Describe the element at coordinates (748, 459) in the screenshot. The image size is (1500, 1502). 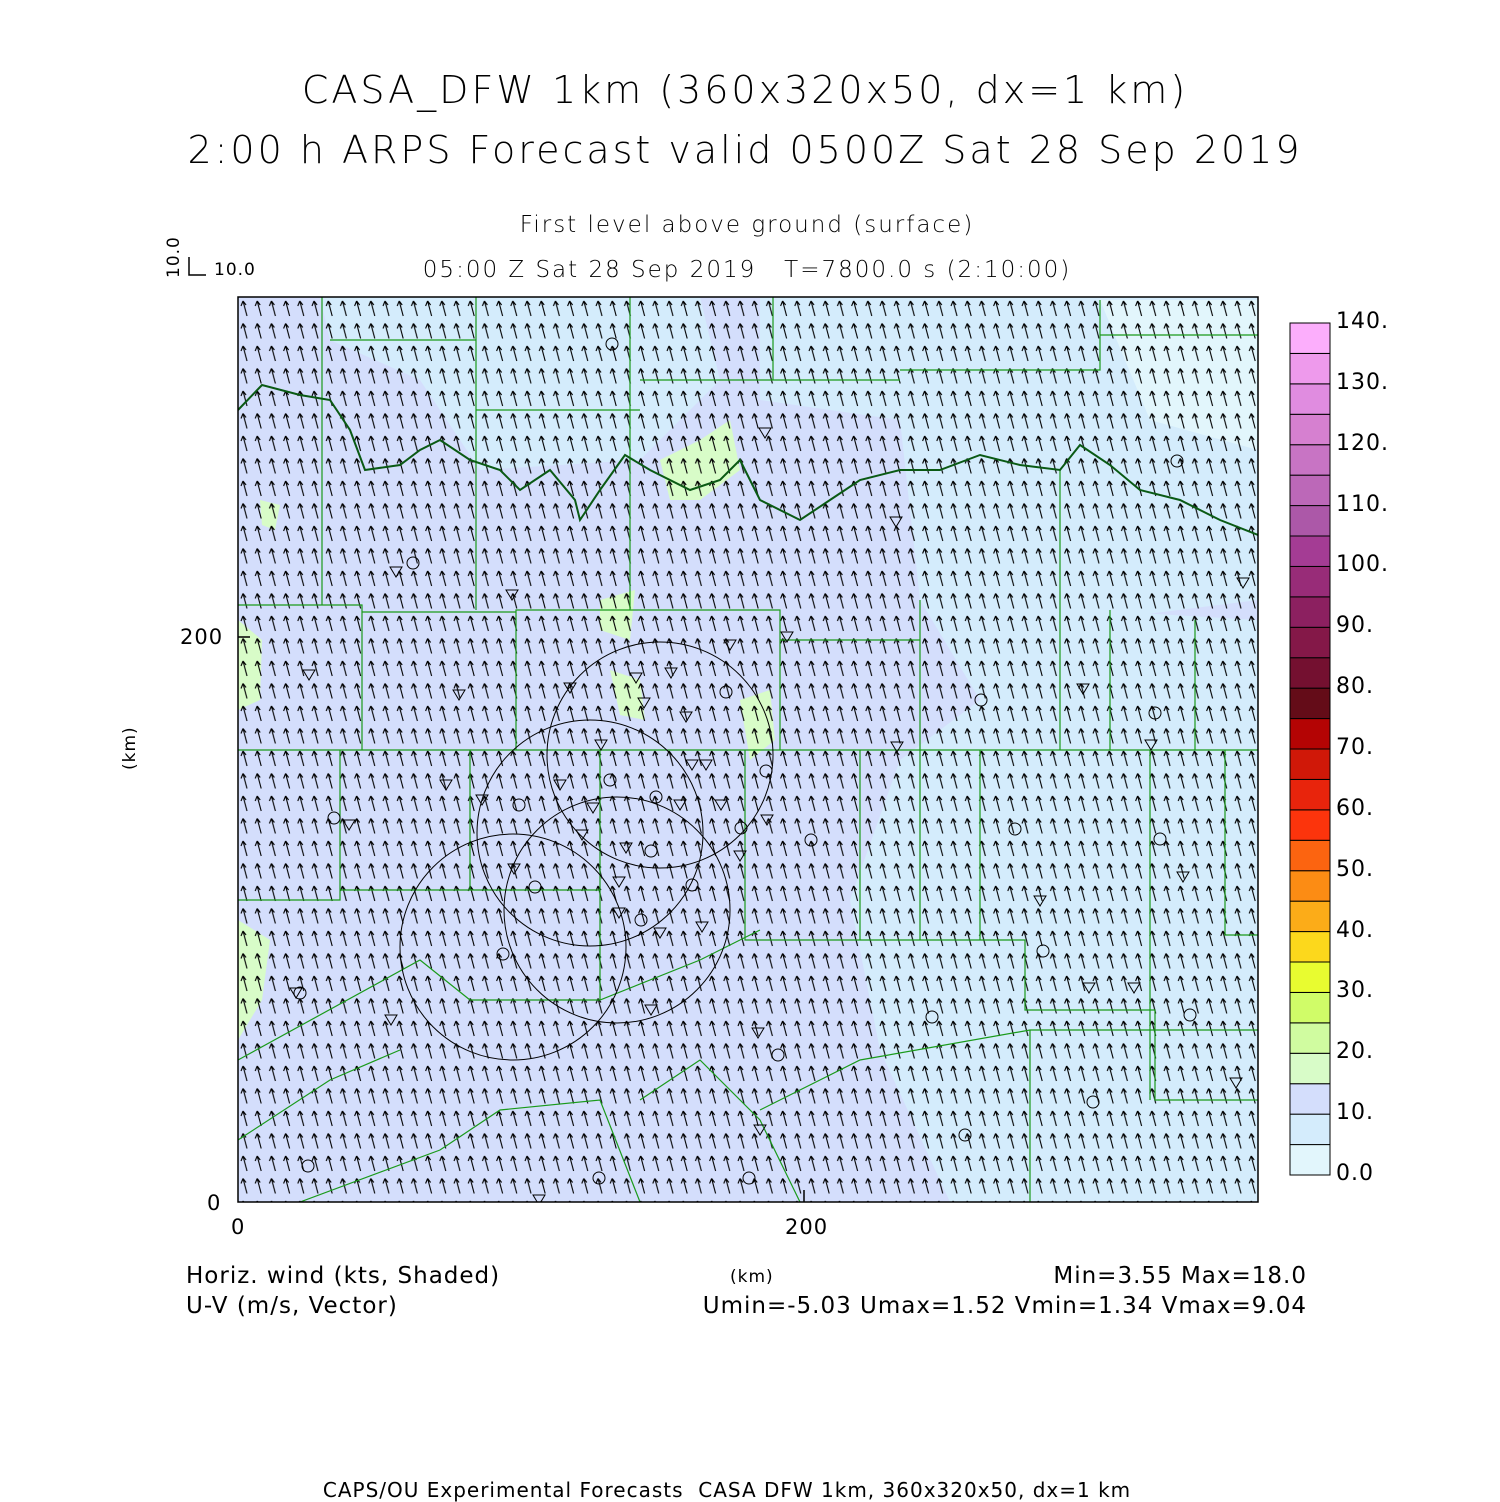
I see `river-line` at that location.